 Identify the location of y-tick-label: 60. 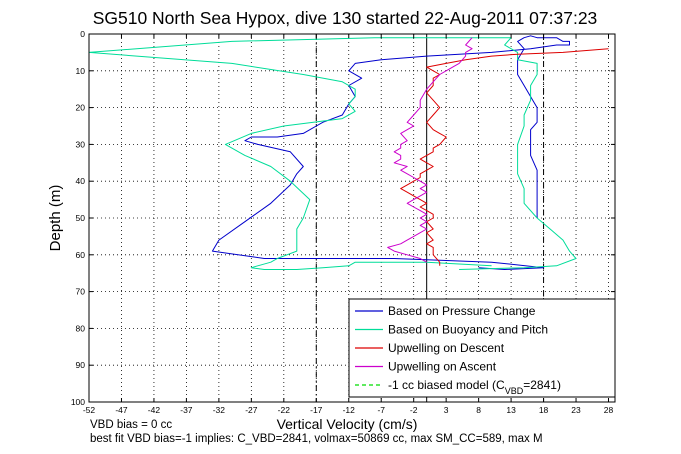
(81, 255).